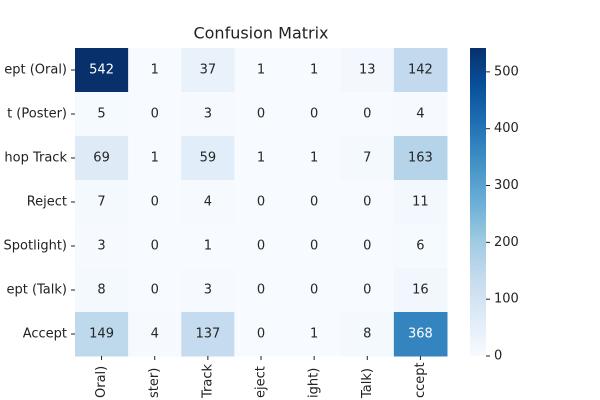  Describe the element at coordinates (207, 381) in the screenshot. I see `x-tick-label: Track` at that location.